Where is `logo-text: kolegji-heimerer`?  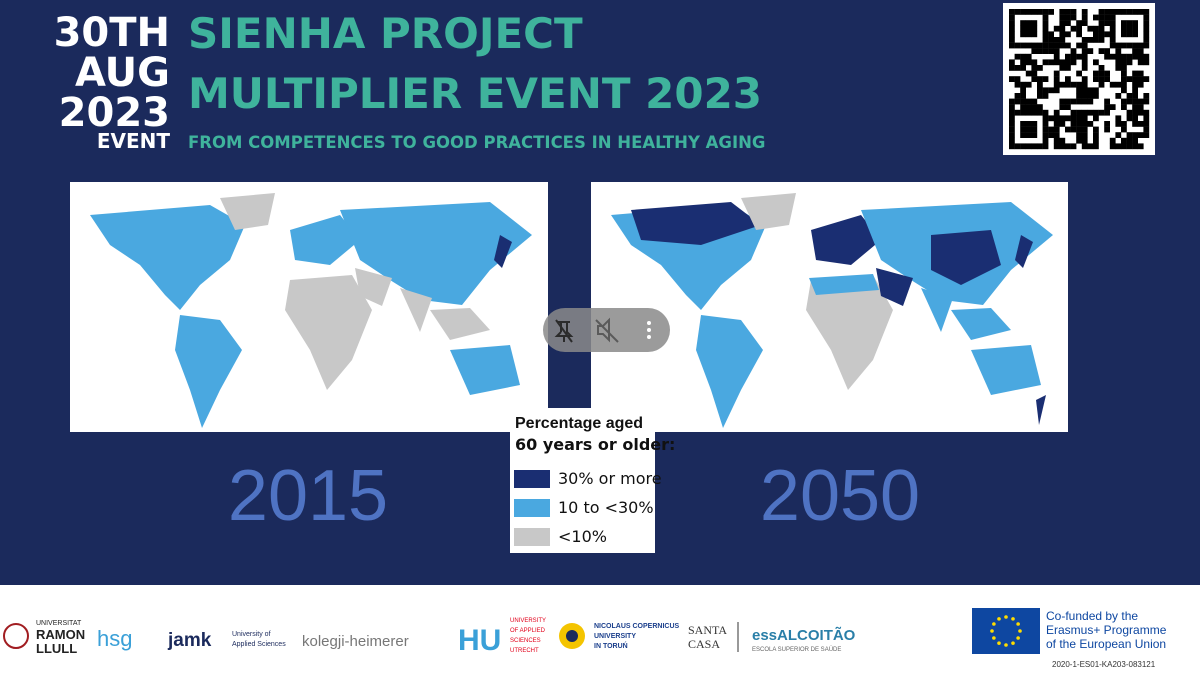
logo-text: kolegji-heimerer is located at coordinates (355, 641).